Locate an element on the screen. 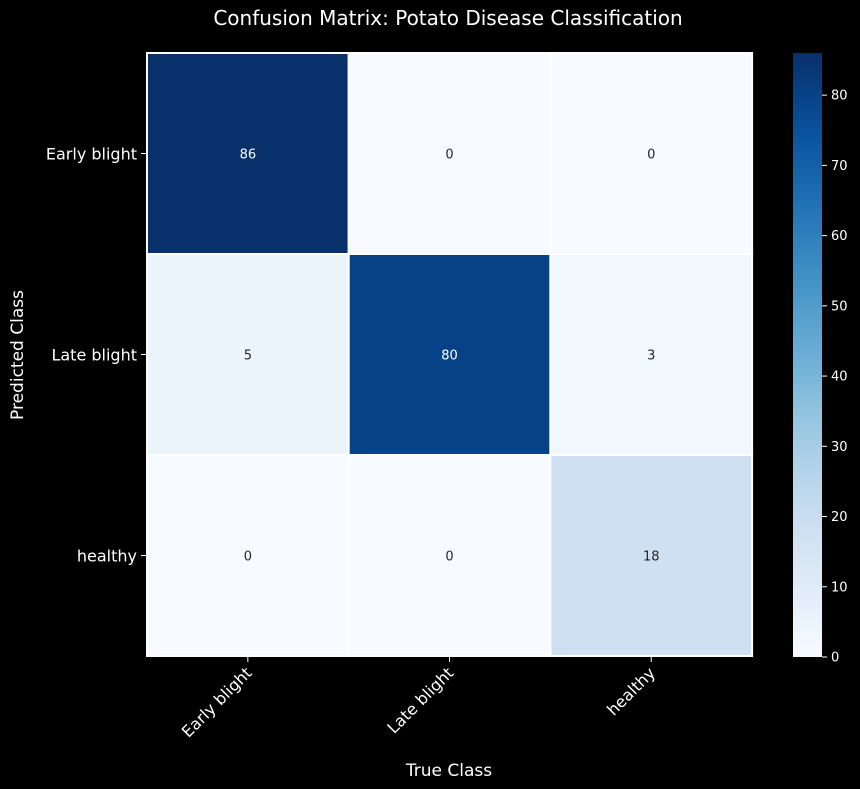 This screenshot has width=860, height=789. colorbar-tick-label: 40 is located at coordinates (839, 377).